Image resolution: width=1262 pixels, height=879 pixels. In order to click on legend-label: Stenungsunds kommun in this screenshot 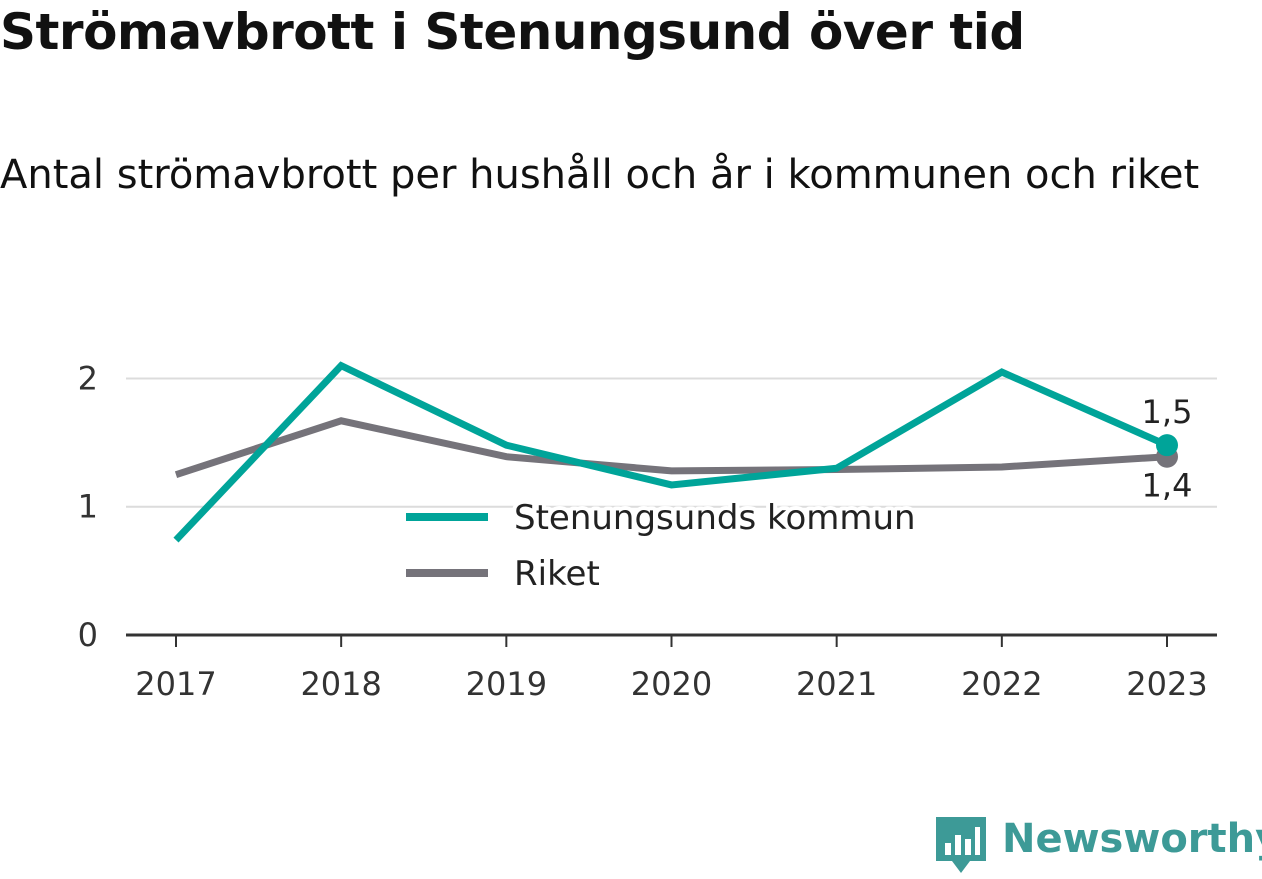, I will do `click(715, 518)`.